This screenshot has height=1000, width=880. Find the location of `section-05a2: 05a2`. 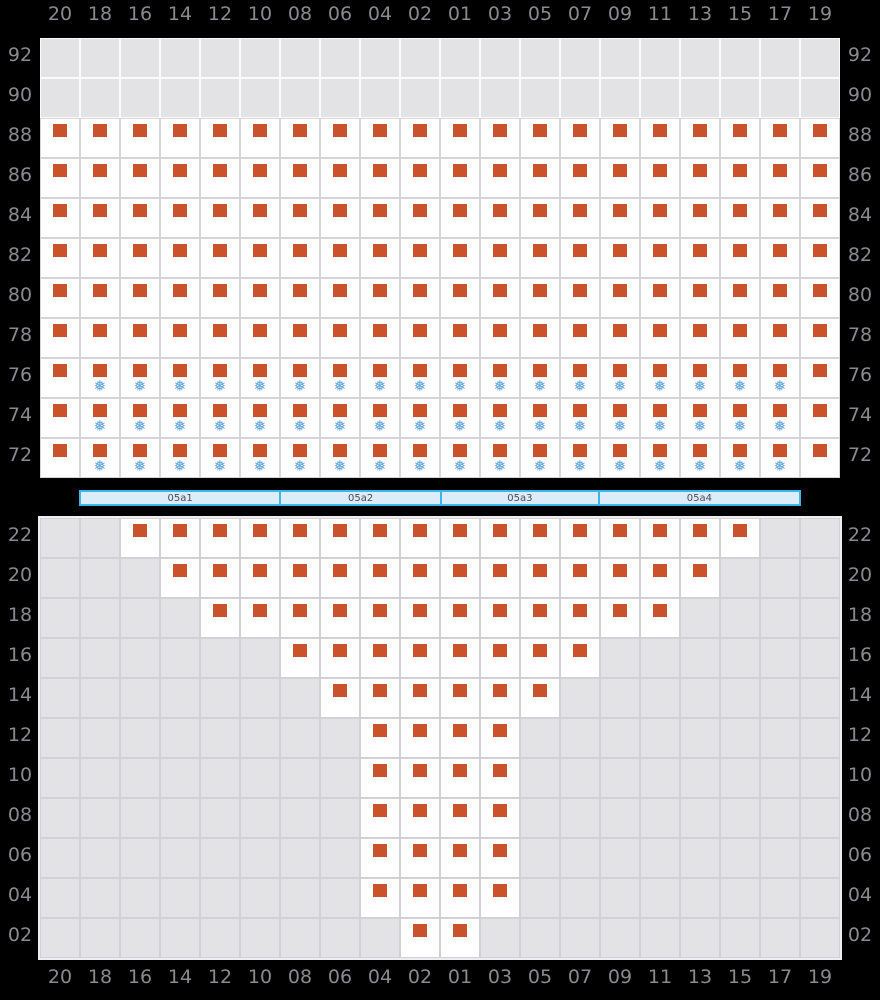

section-05a2: 05a2 is located at coordinates (359, 498).